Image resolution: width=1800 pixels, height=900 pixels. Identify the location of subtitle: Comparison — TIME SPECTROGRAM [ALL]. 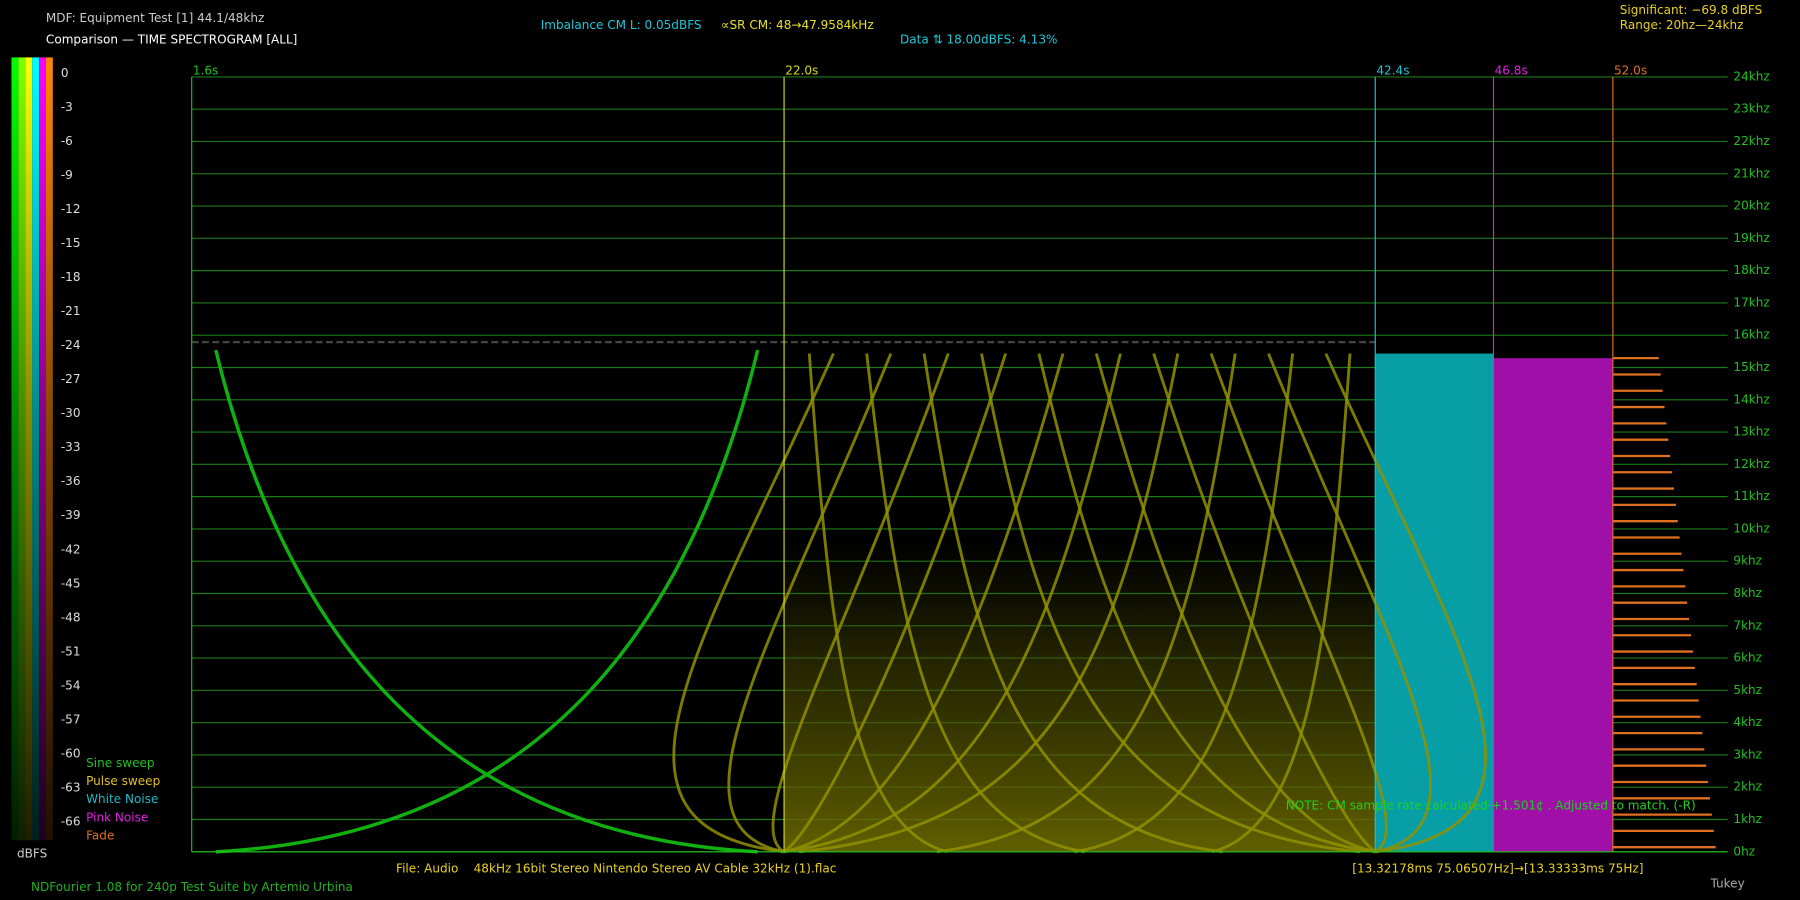
(171, 40).